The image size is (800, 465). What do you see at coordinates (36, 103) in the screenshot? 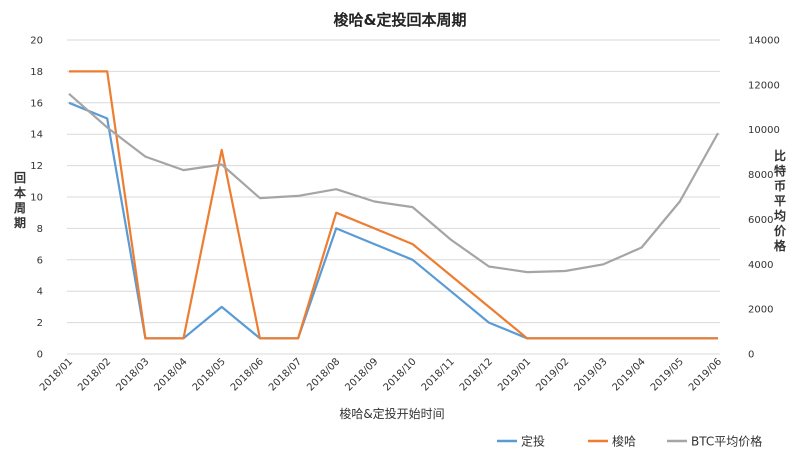
I see `y-tick-label: 16` at bounding box center [36, 103].